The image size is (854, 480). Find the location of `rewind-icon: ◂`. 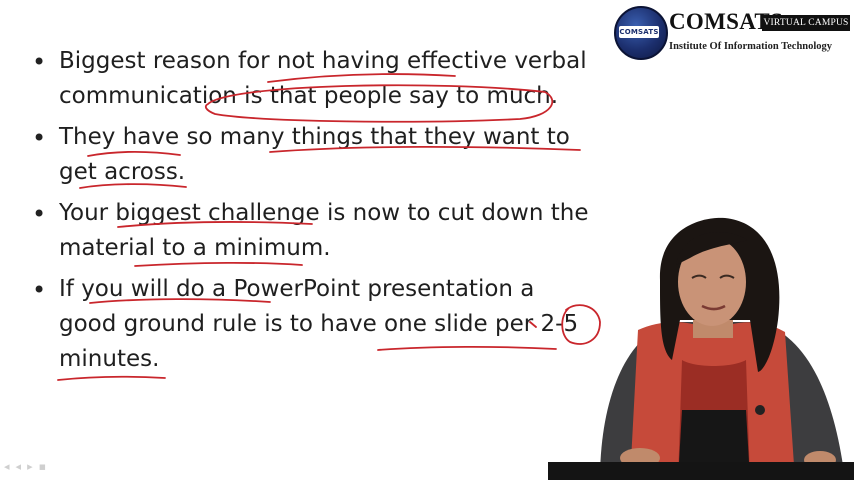

rewind-icon: ◂ is located at coordinates (7, 466).